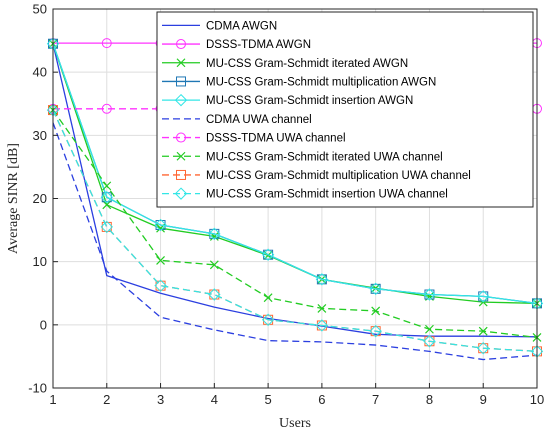 The height and width of the screenshot is (436, 550). Describe the element at coordinates (375, 399) in the screenshot. I see `x-tick-label: 7` at that location.